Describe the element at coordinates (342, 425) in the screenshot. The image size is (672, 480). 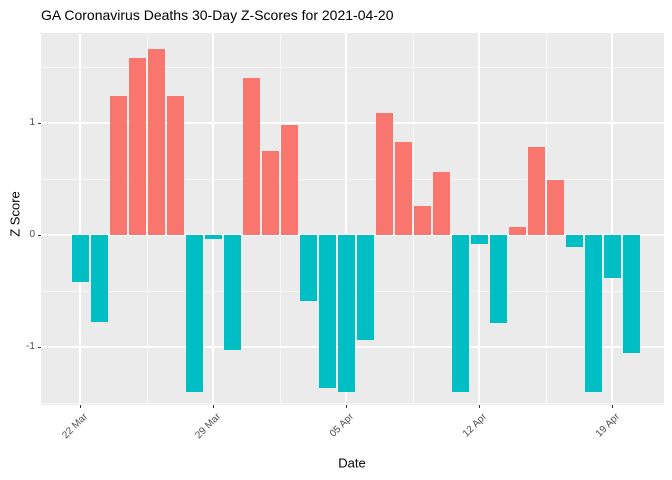
I see `x-tick-label: 05 Apr` at that location.